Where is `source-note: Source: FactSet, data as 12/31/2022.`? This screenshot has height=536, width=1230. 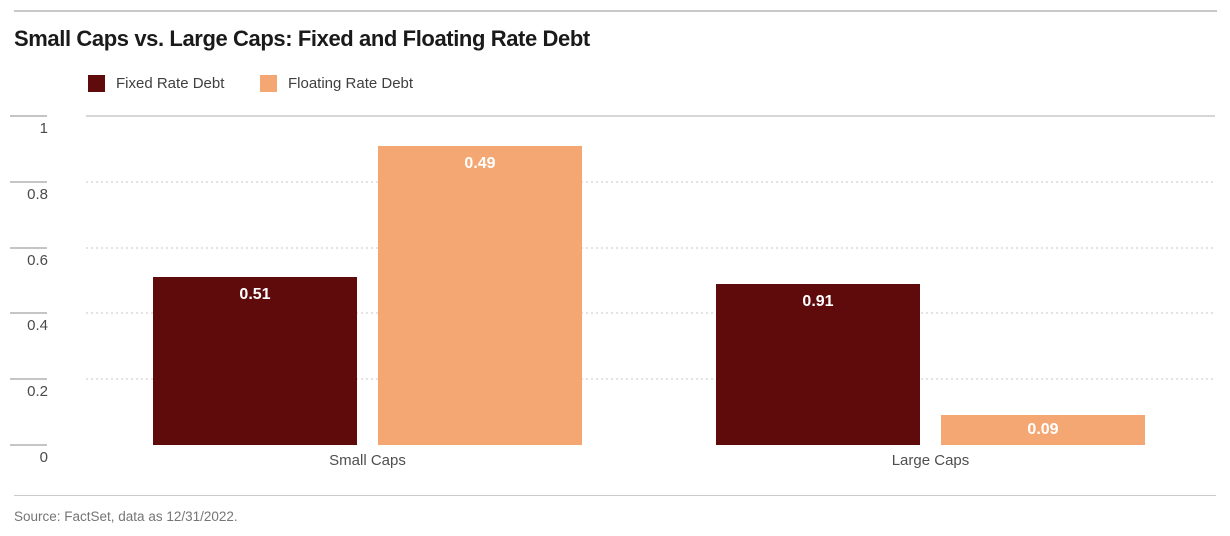 source-note: Source: FactSet, data as 12/31/2022. is located at coordinates (126, 516).